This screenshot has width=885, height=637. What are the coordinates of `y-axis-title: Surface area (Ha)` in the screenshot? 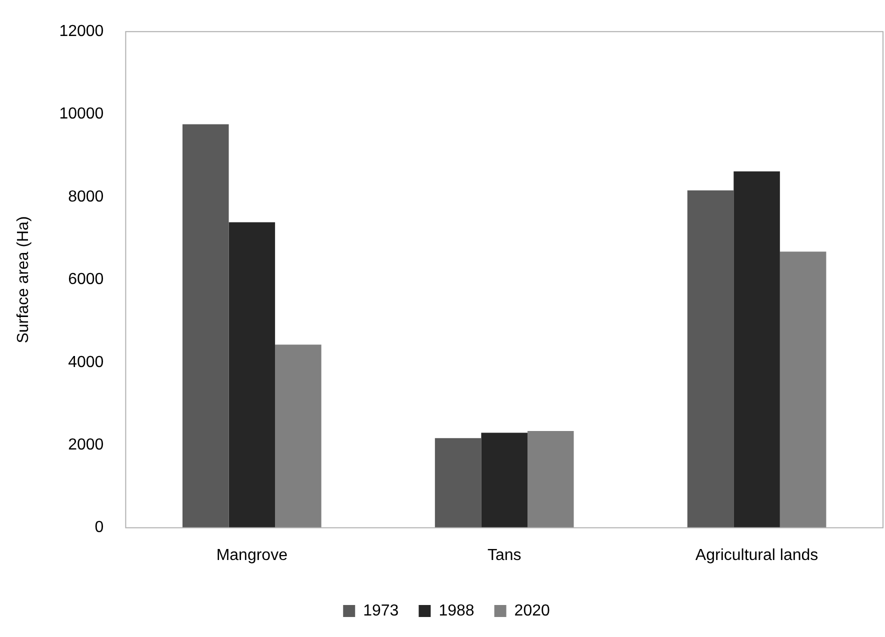 It's located at (23, 280).